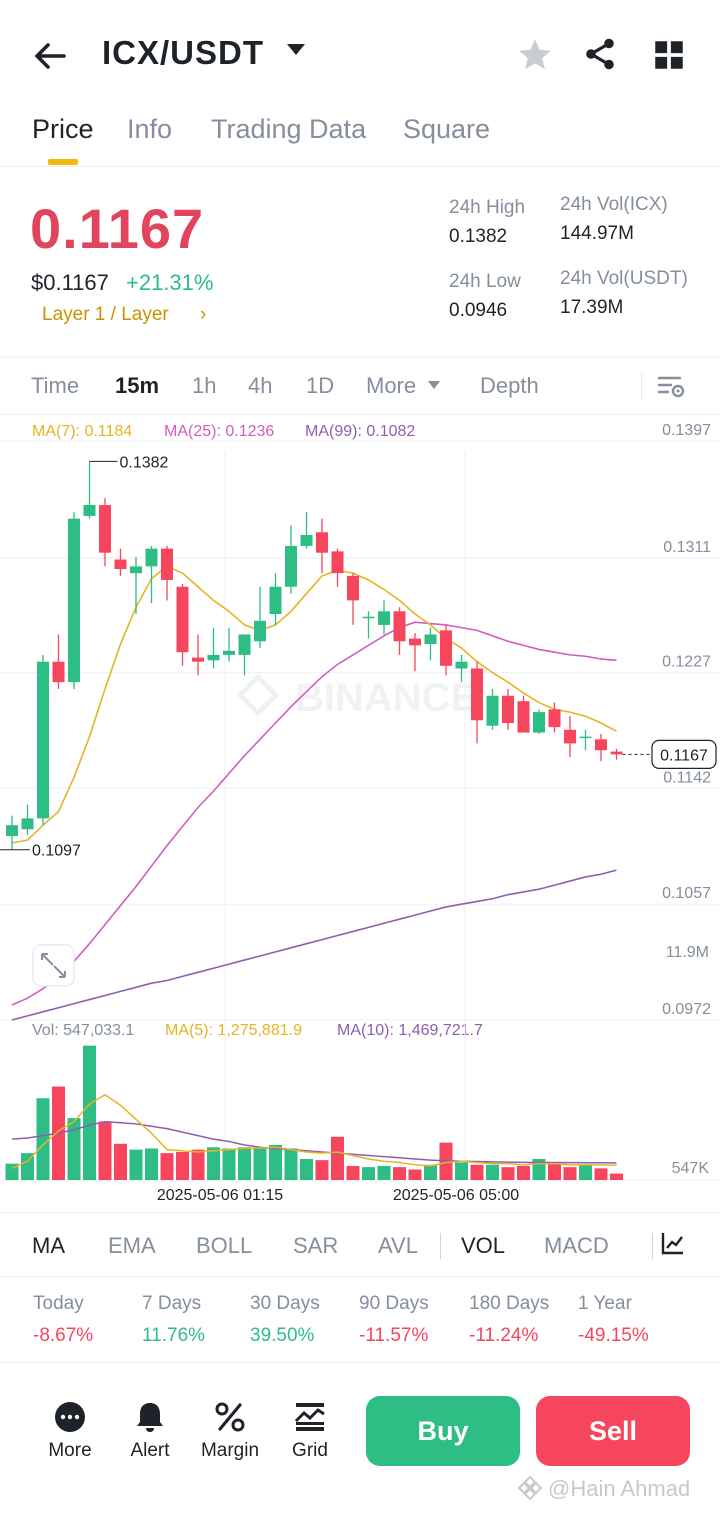  What do you see at coordinates (394, 1335) in the screenshot?
I see `performance-value: -11.57%` at bounding box center [394, 1335].